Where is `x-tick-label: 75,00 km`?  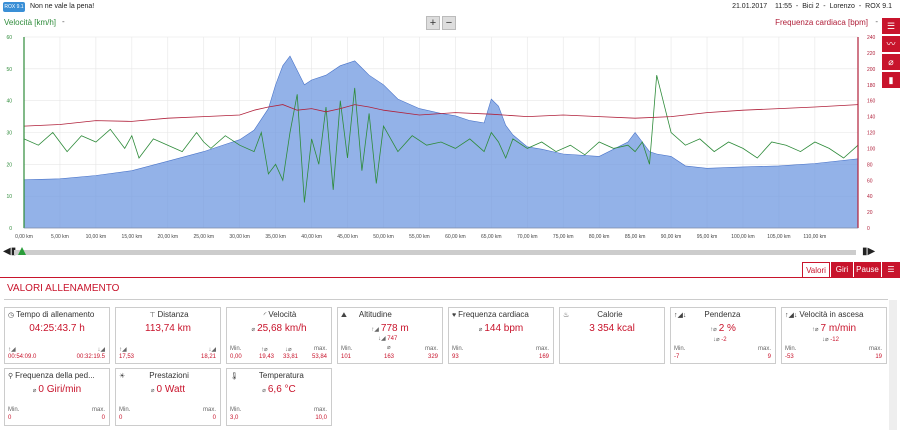 x-tick-label: 75,00 km is located at coordinates (563, 237).